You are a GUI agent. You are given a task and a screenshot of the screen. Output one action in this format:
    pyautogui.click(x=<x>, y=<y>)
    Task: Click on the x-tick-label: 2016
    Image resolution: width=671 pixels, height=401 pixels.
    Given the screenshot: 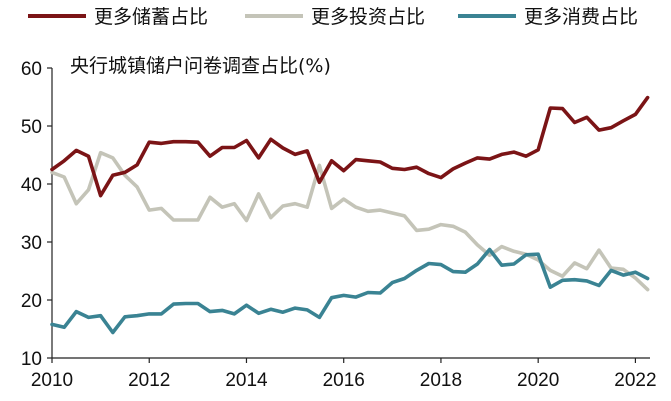 What is the action you would take?
    pyautogui.click(x=344, y=380)
    